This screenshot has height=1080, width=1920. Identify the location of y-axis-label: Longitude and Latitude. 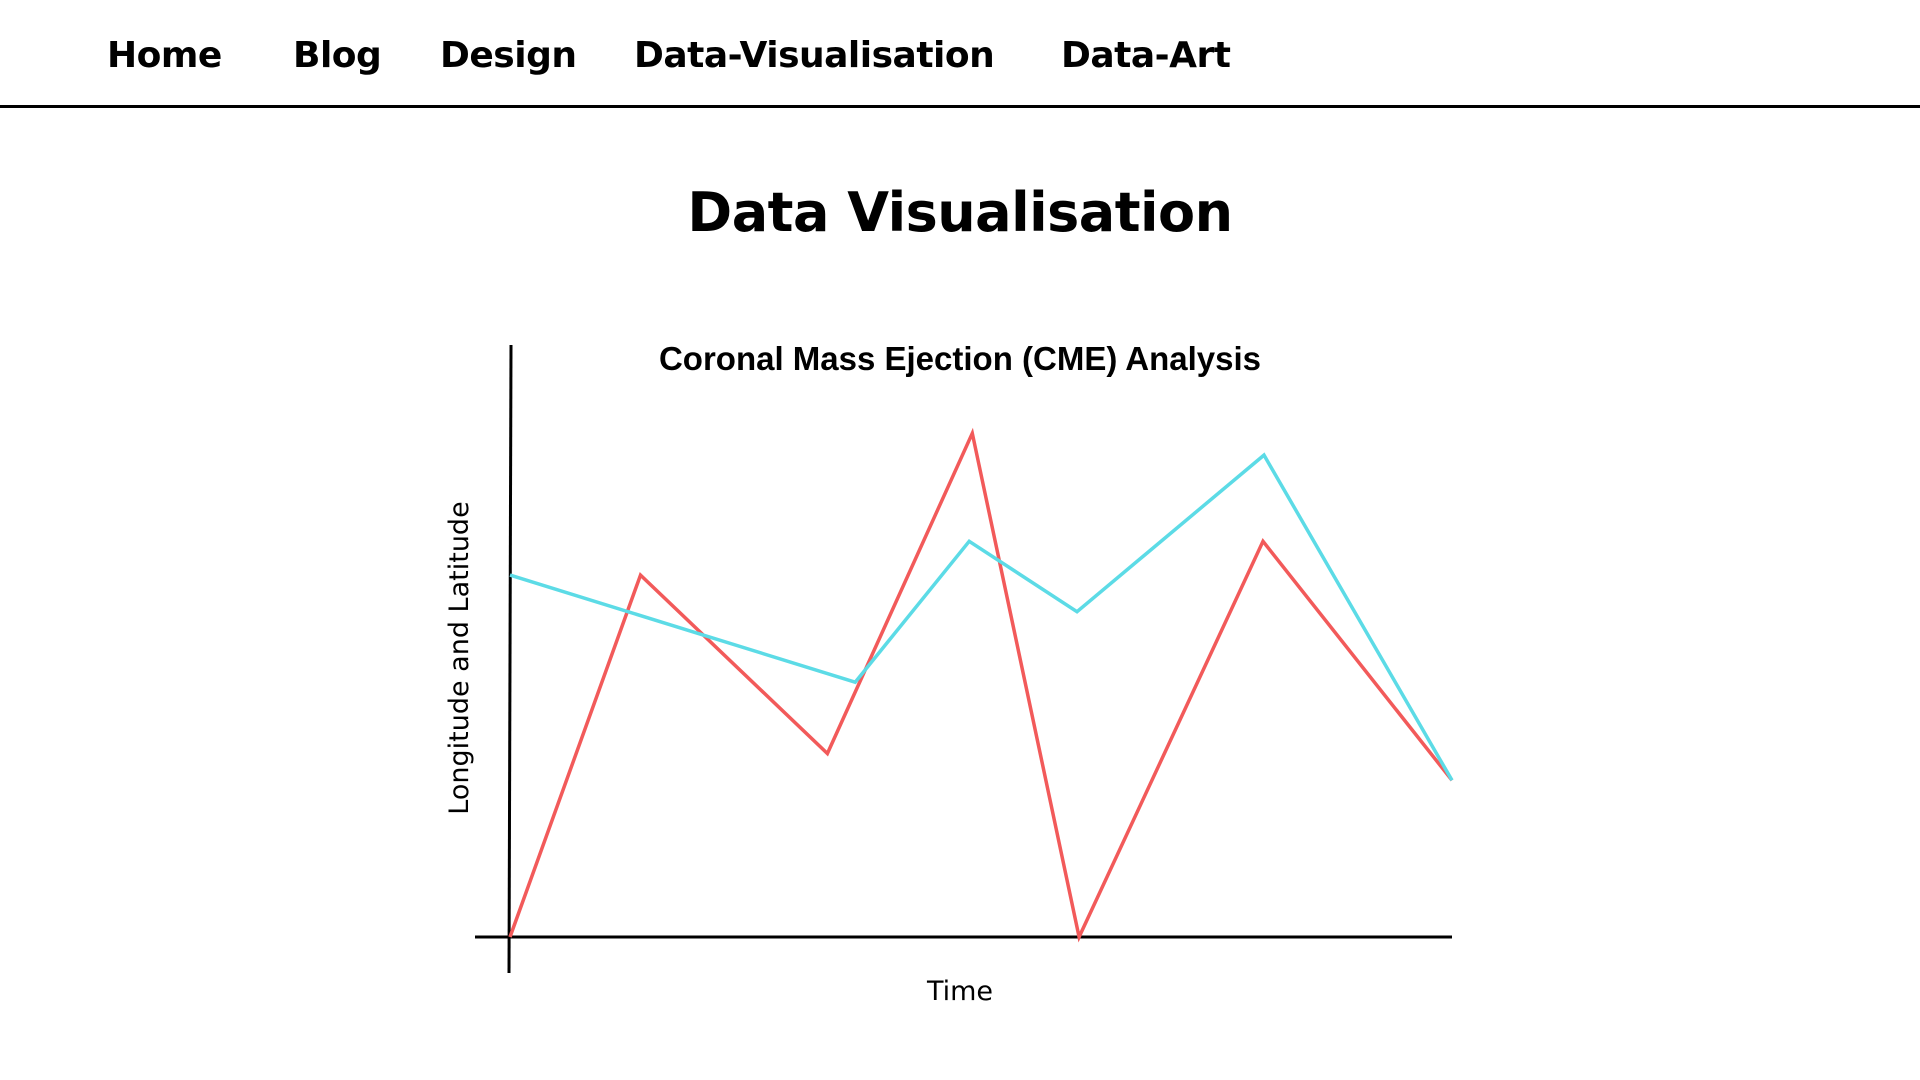
(459, 657).